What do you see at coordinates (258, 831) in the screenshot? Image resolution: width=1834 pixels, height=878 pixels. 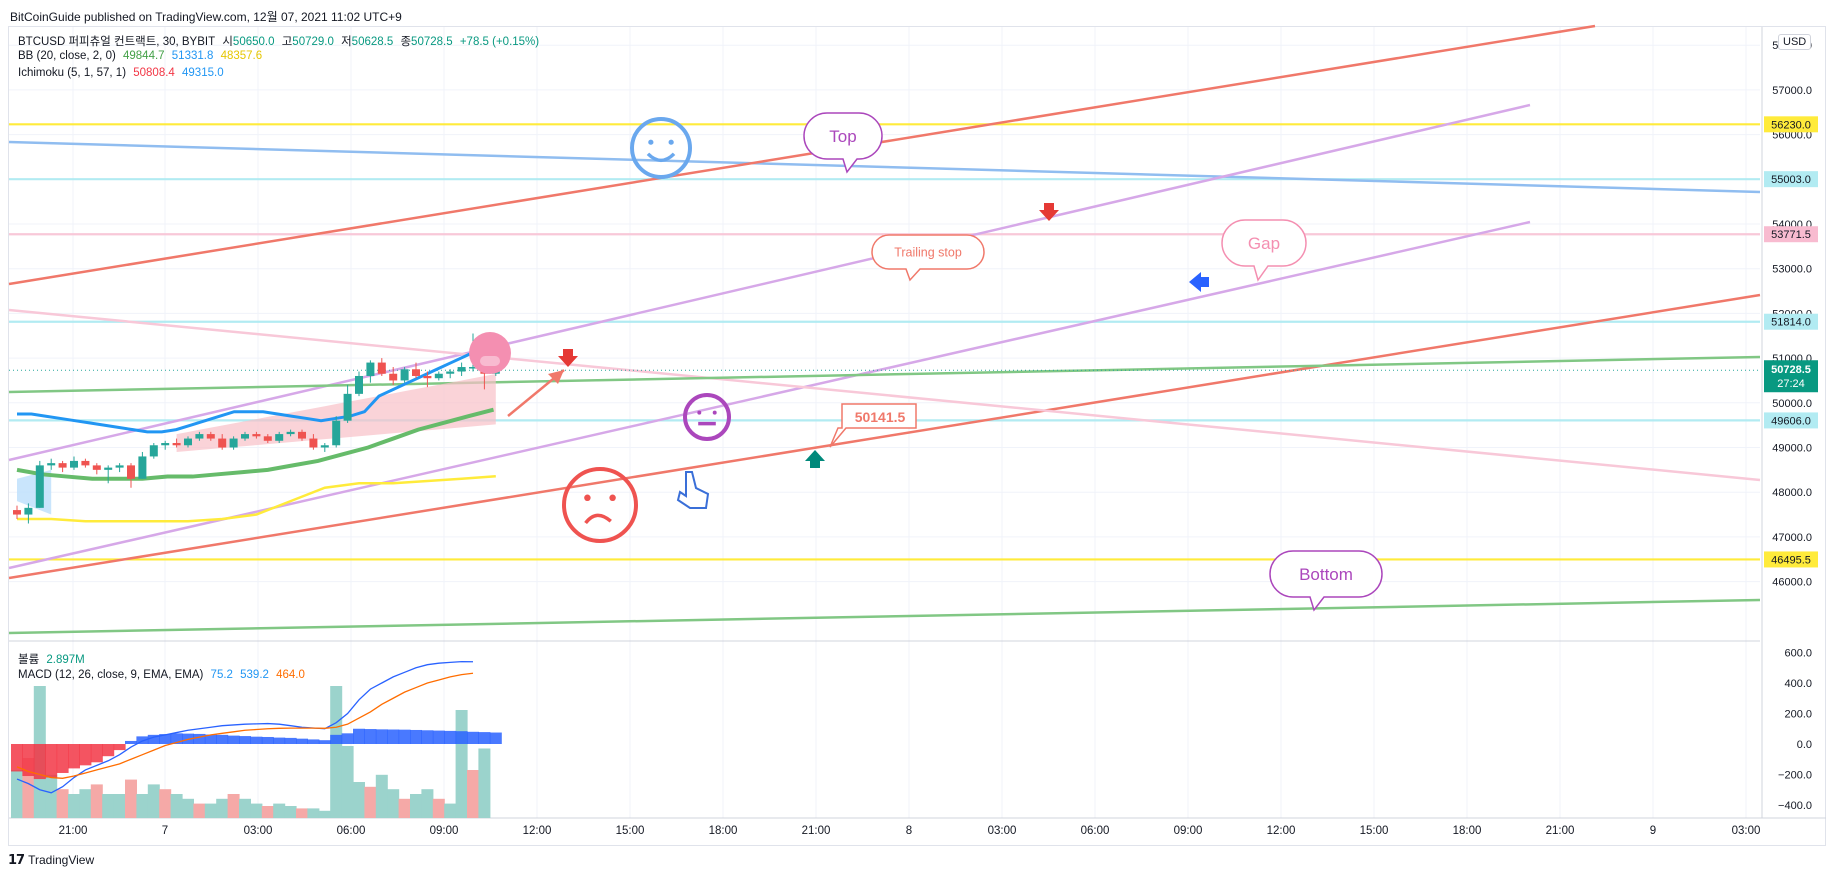 I see `time-tick-label: 03:00` at bounding box center [258, 831].